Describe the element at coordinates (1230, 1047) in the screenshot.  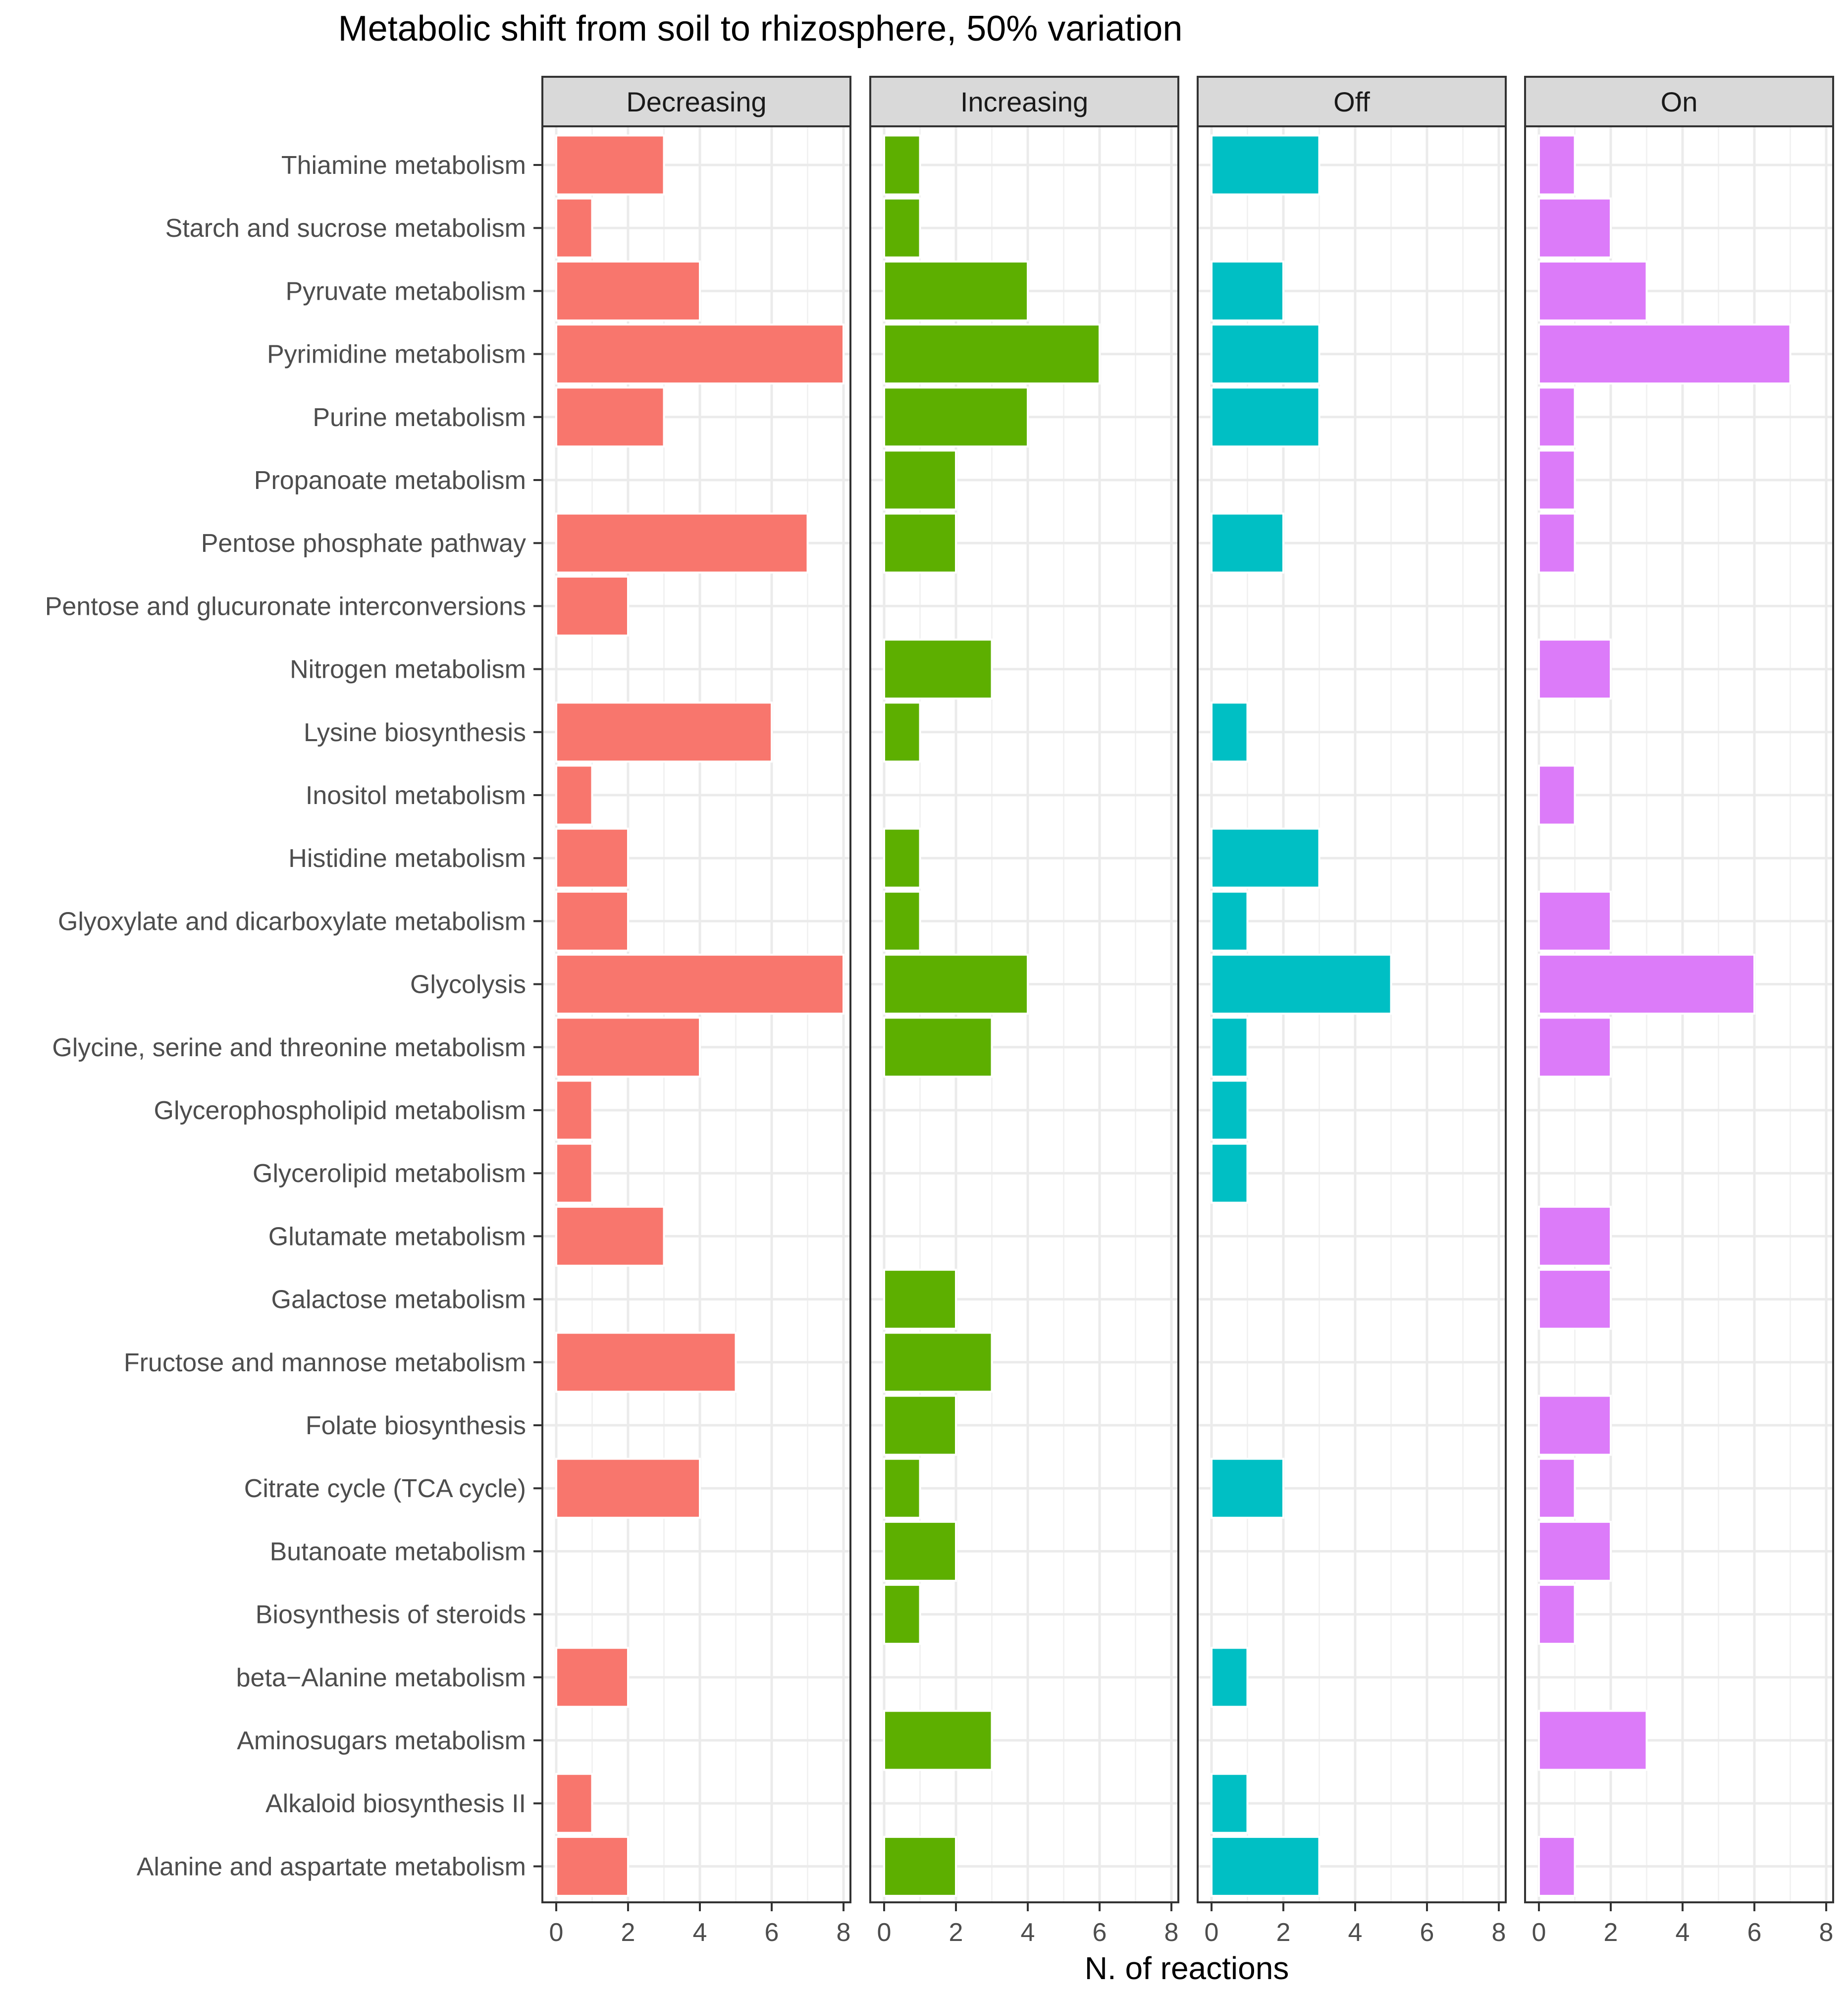
I see `bar-off-glycine-serine-and-threonine-metabolism` at that location.